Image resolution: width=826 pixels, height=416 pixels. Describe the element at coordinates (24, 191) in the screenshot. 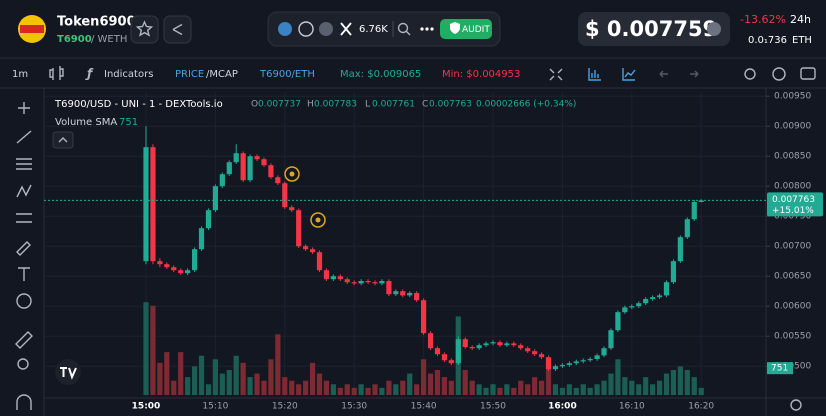

I see `pattern-tool` at that location.